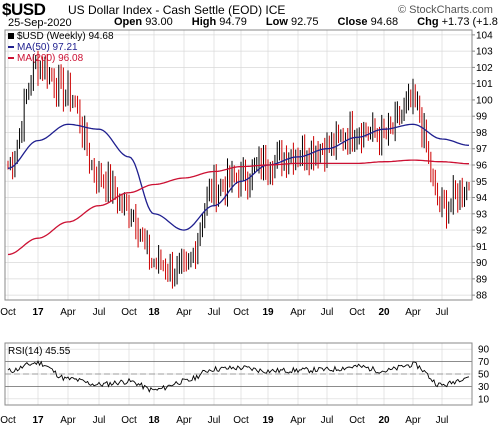 The image size is (498, 431). What do you see at coordinates (482, 247) in the screenshot?
I see `price-y-tick-label: 91` at bounding box center [482, 247].